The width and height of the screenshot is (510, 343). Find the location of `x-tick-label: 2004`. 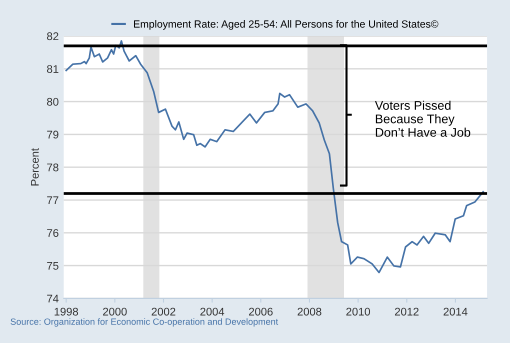

x-tick-label: 2004 is located at coordinates (212, 312).